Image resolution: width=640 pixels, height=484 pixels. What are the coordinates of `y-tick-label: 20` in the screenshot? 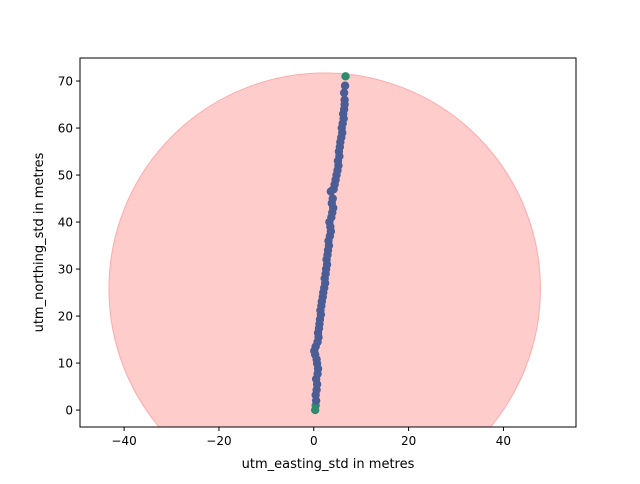 It's located at (65, 317).